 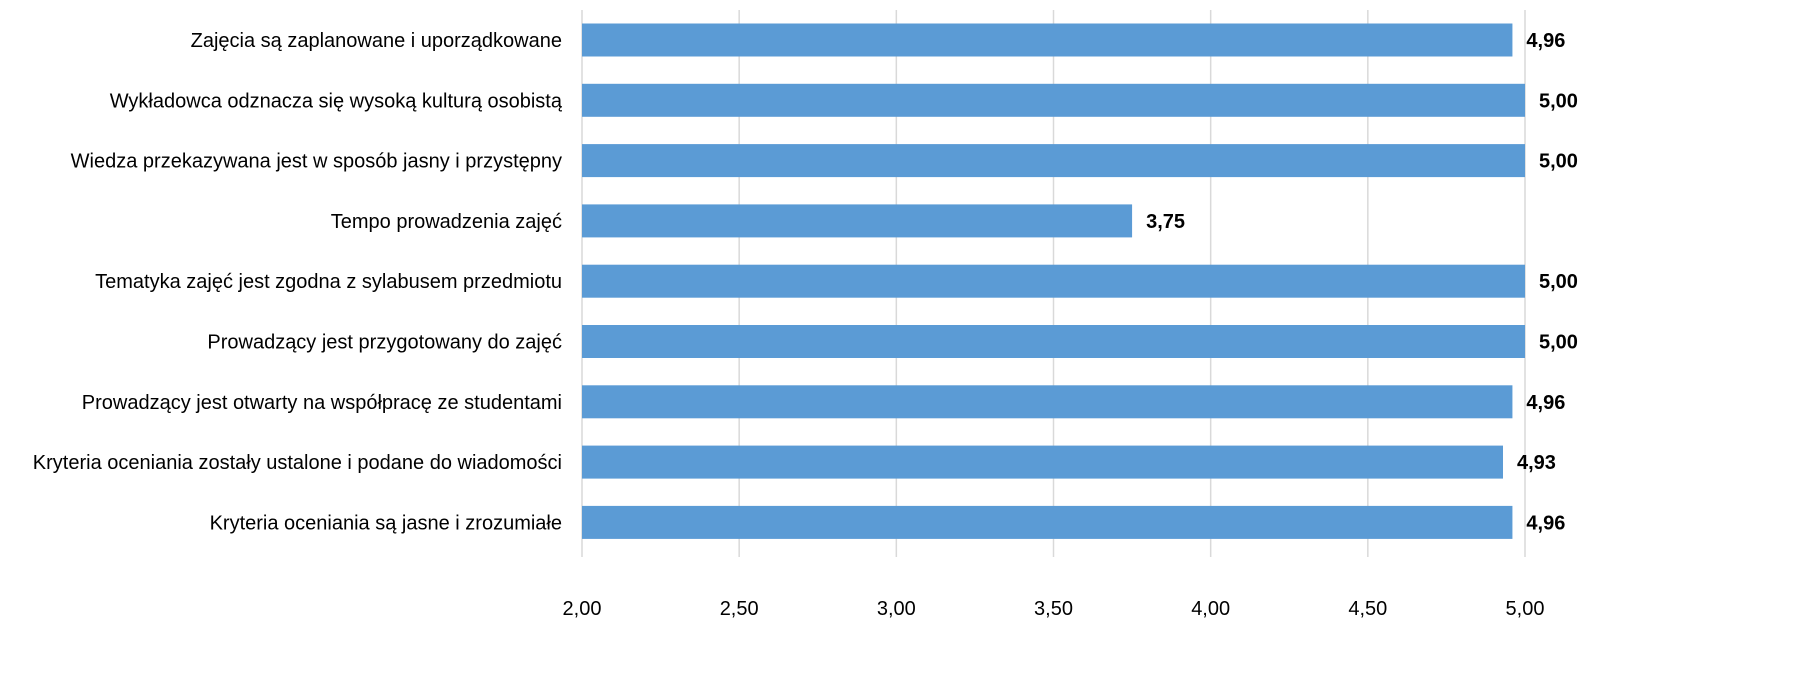 I want to click on category-label: Tempo prowadzenia zajęć, so click(x=446, y=222).